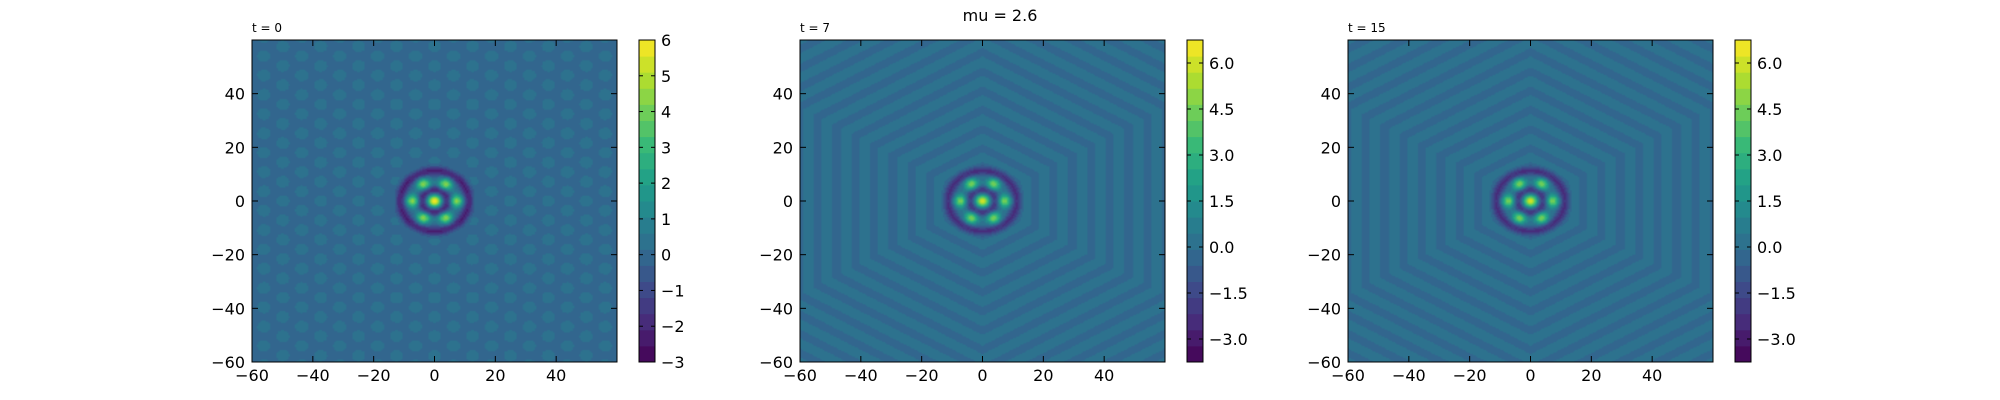  What do you see at coordinates (666, 219) in the screenshot?
I see `colorbar-tick-label: 1` at bounding box center [666, 219].